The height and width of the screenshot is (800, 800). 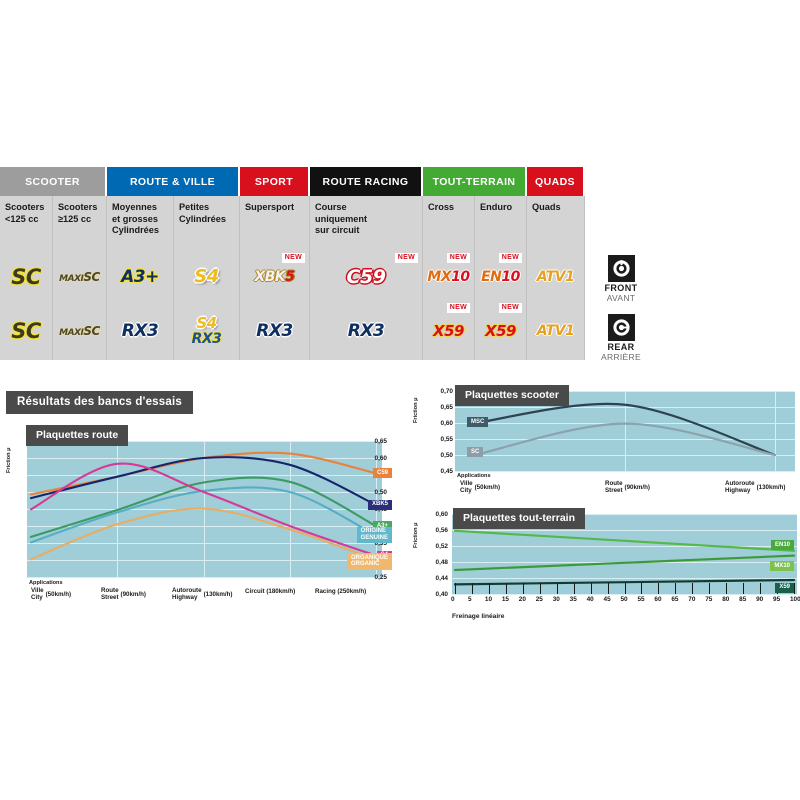 What do you see at coordinates (26, 224) in the screenshot?
I see `subheader-scooters-lt125: Scooters <125 cc` at bounding box center [26, 224].